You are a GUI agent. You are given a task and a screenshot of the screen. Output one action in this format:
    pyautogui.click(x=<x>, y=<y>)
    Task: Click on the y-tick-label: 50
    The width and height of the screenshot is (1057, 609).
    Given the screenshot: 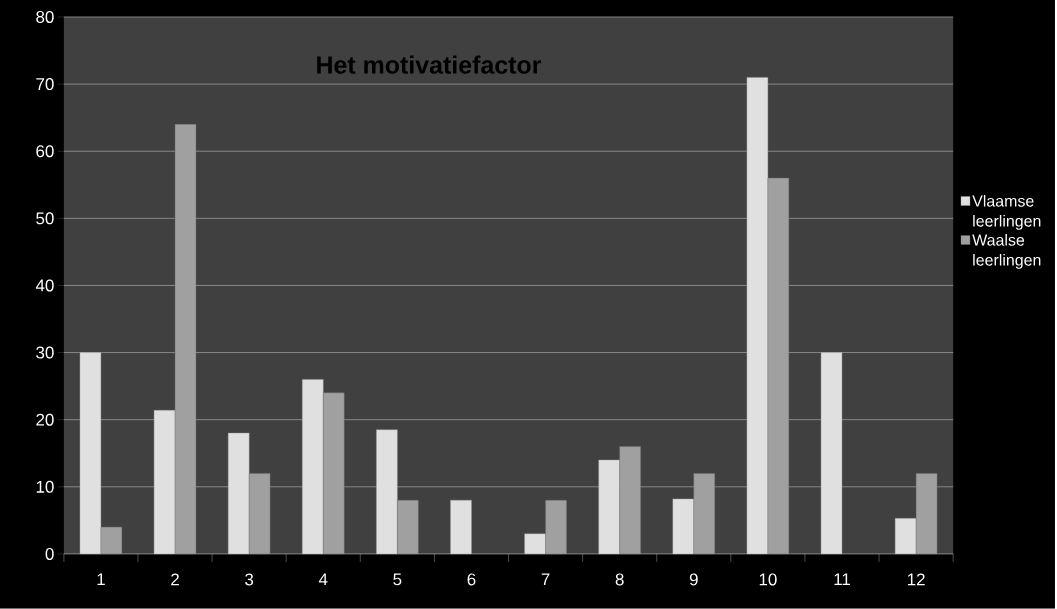 What is the action you would take?
    pyautogui.click(x=45, y=218)
    